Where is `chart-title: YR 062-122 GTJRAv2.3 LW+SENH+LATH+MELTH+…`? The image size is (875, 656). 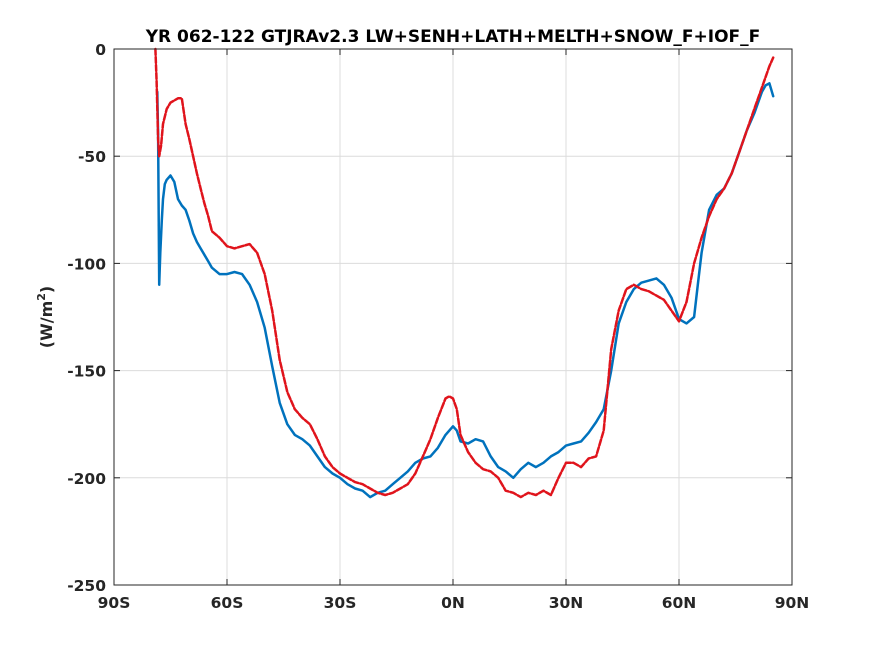
chart-title: YR 062-122 GTJRAv2.3 LW+SENH+LATH+MELTH+… is located at coordinates (453, 37).